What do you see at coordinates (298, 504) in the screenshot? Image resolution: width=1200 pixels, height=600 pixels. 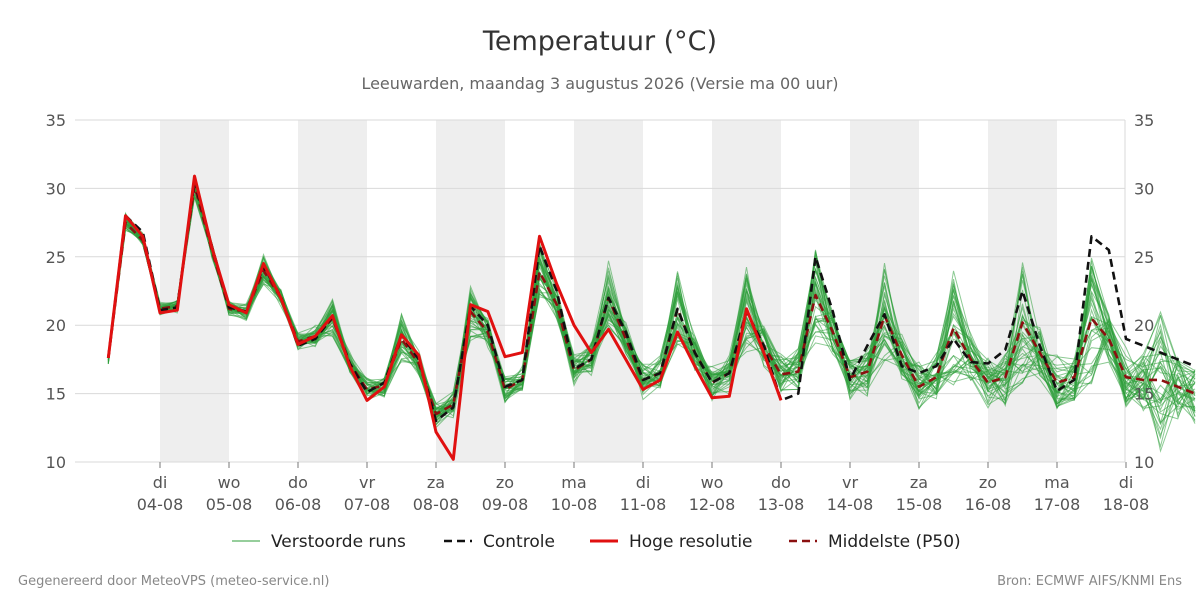 I see `x-tick-date: 06-08` at bounding box center [298, 504].